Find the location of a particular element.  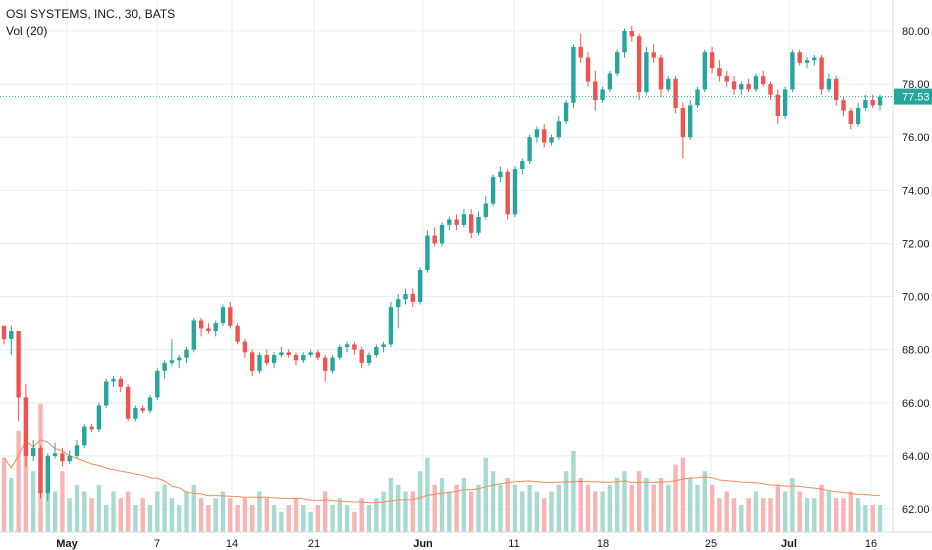

volume-indicator-label: Vol (20) is located at coordinates (27, 31).